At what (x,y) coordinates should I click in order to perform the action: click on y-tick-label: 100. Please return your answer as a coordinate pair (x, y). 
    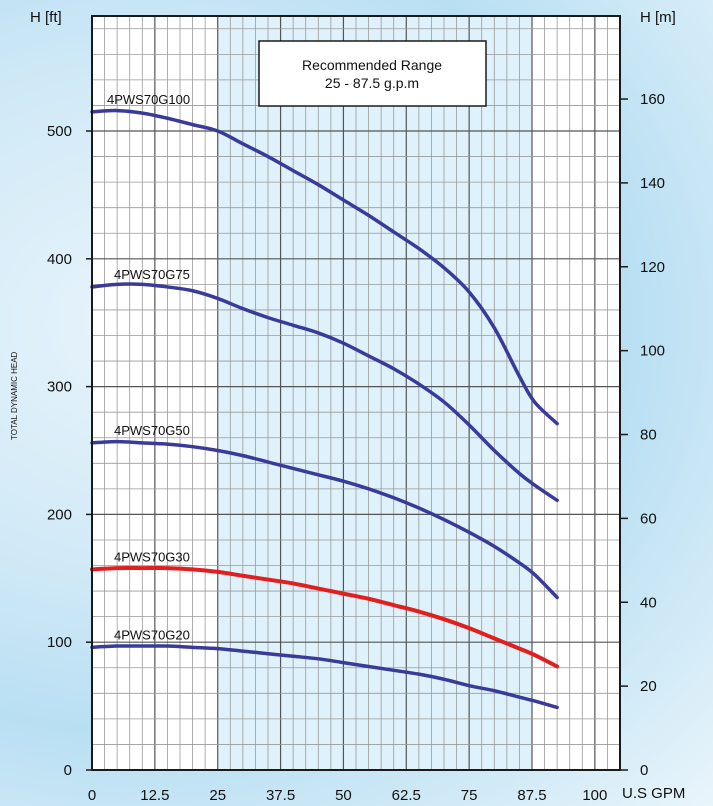
    Looking at the image, I should click on (59, 642).